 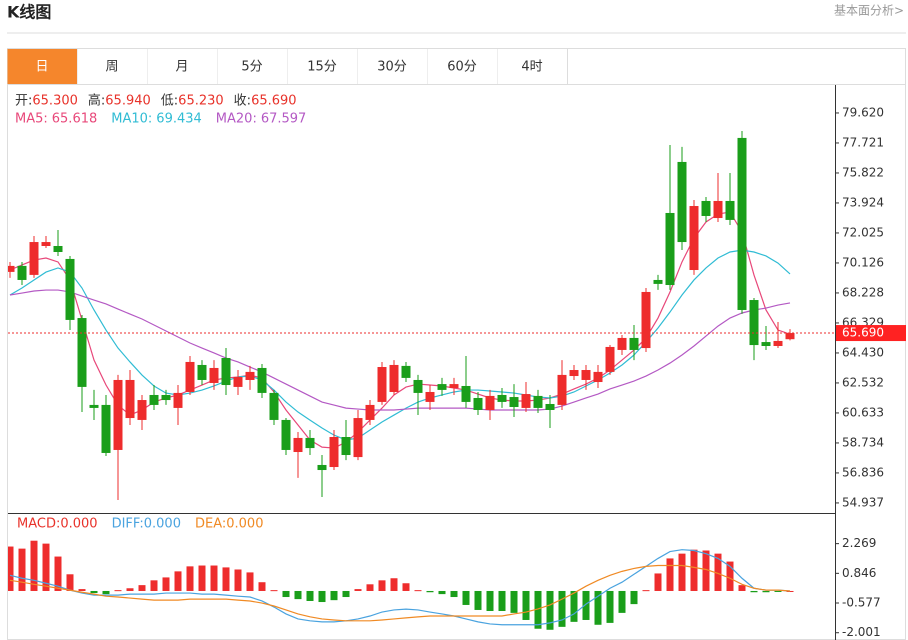 What do you see at coordinates (201, 101) in the screenshot?
I see `readout: 65.230` at bounding box center [201, 101].